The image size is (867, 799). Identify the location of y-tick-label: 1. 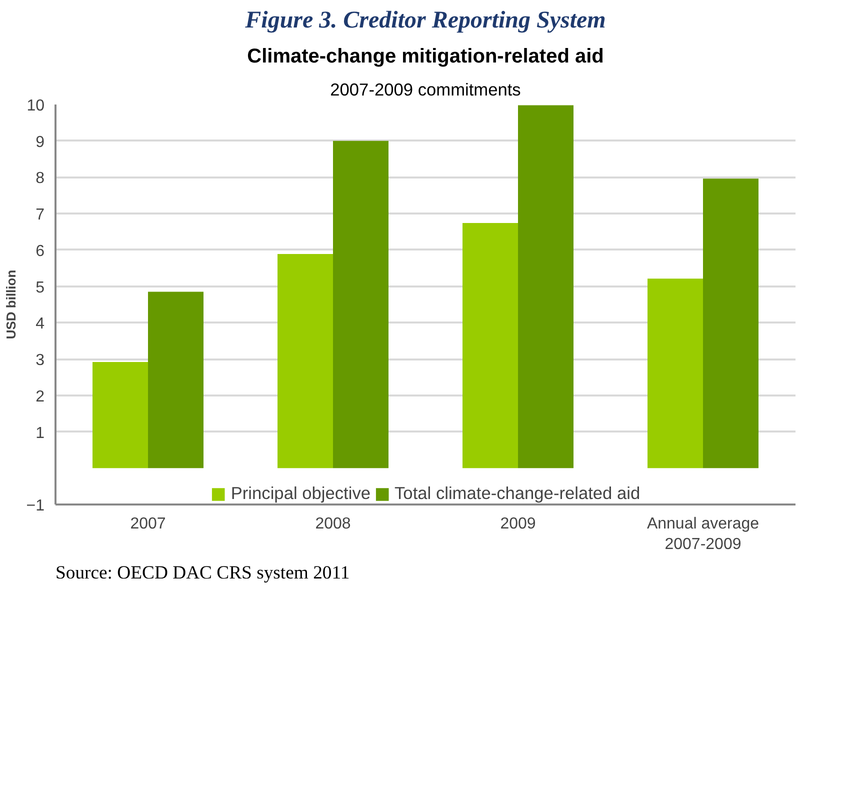
(40, 433).